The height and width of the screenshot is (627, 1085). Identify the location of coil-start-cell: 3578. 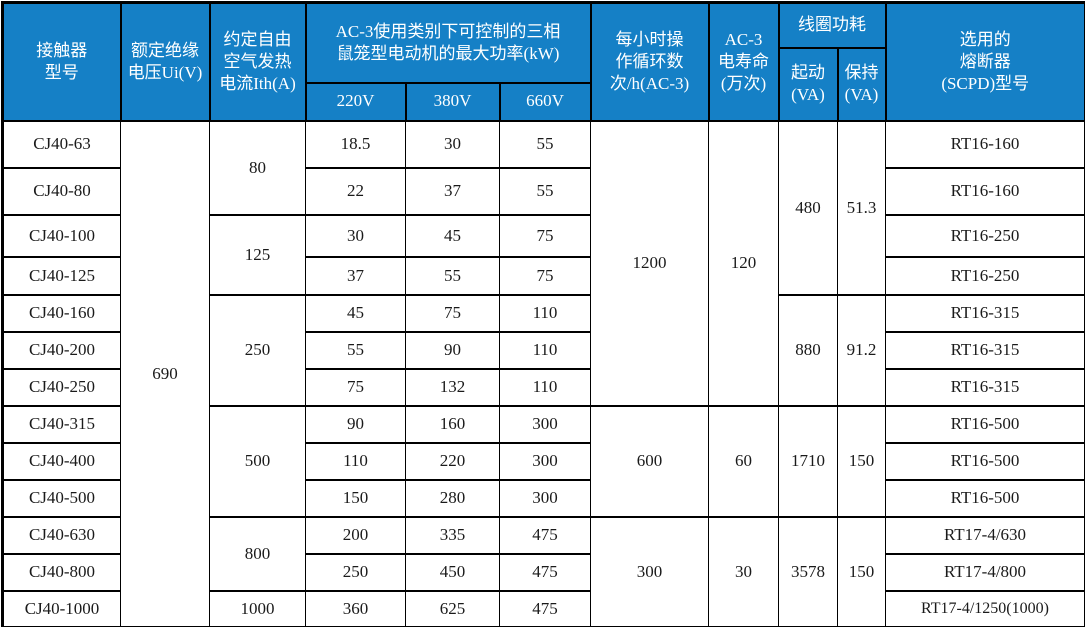
(808, 571).